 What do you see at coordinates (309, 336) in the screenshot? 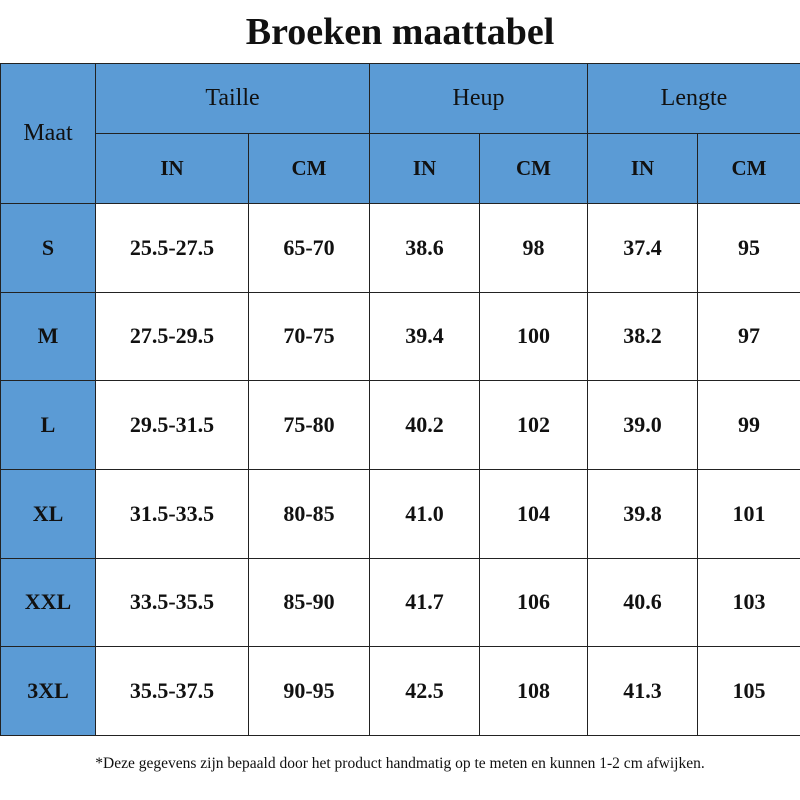
I see `table-cell: 70-75` at bounding box center [309, 336].